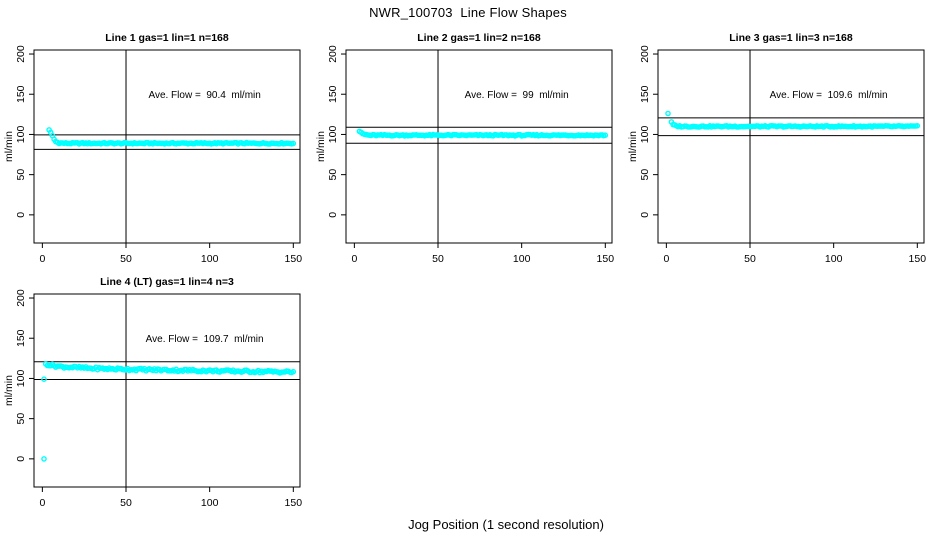 Image resolution: width=936 pixels, height=540 pixels. What do you see at coordinates (167, 38) in the screenshot?
I see `panel-title: Line 1 gas=1 lin=1 n=168` at bounding box center [167, 38].